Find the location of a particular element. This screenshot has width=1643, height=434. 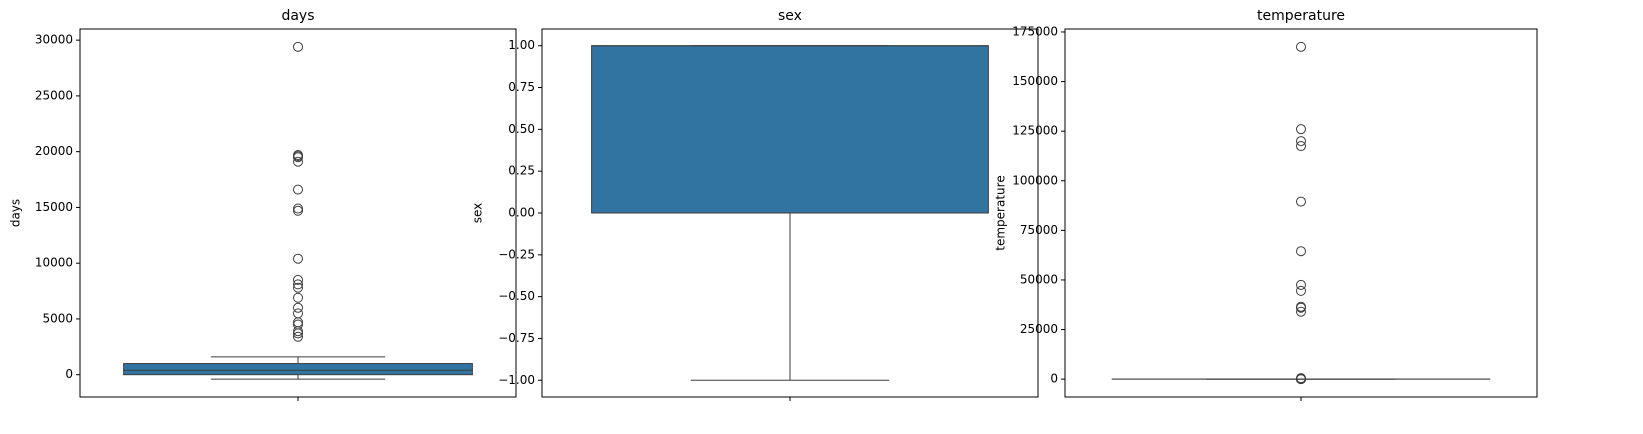

y-tick-label: 100000 is located at coordinates (1035, 180).